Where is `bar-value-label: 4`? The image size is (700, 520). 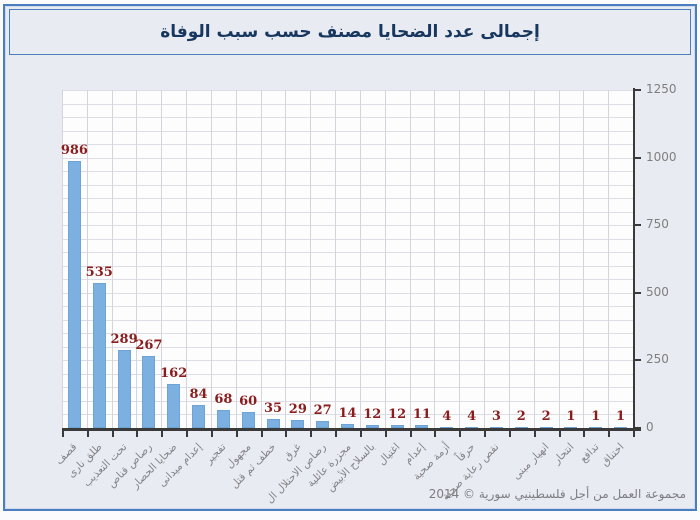 bar-value-label: 4 is located at coordinates (447, 416).